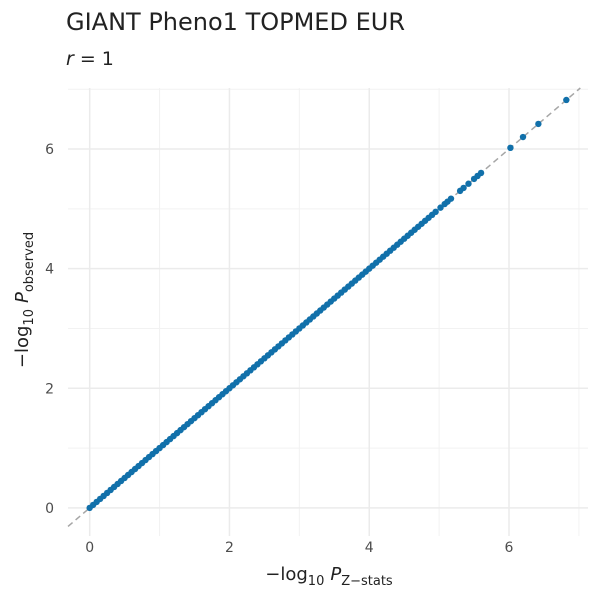  Describe the element at coordinates (94, 59) in the screenshot. I see `subtitle-value: = 1` at that location.